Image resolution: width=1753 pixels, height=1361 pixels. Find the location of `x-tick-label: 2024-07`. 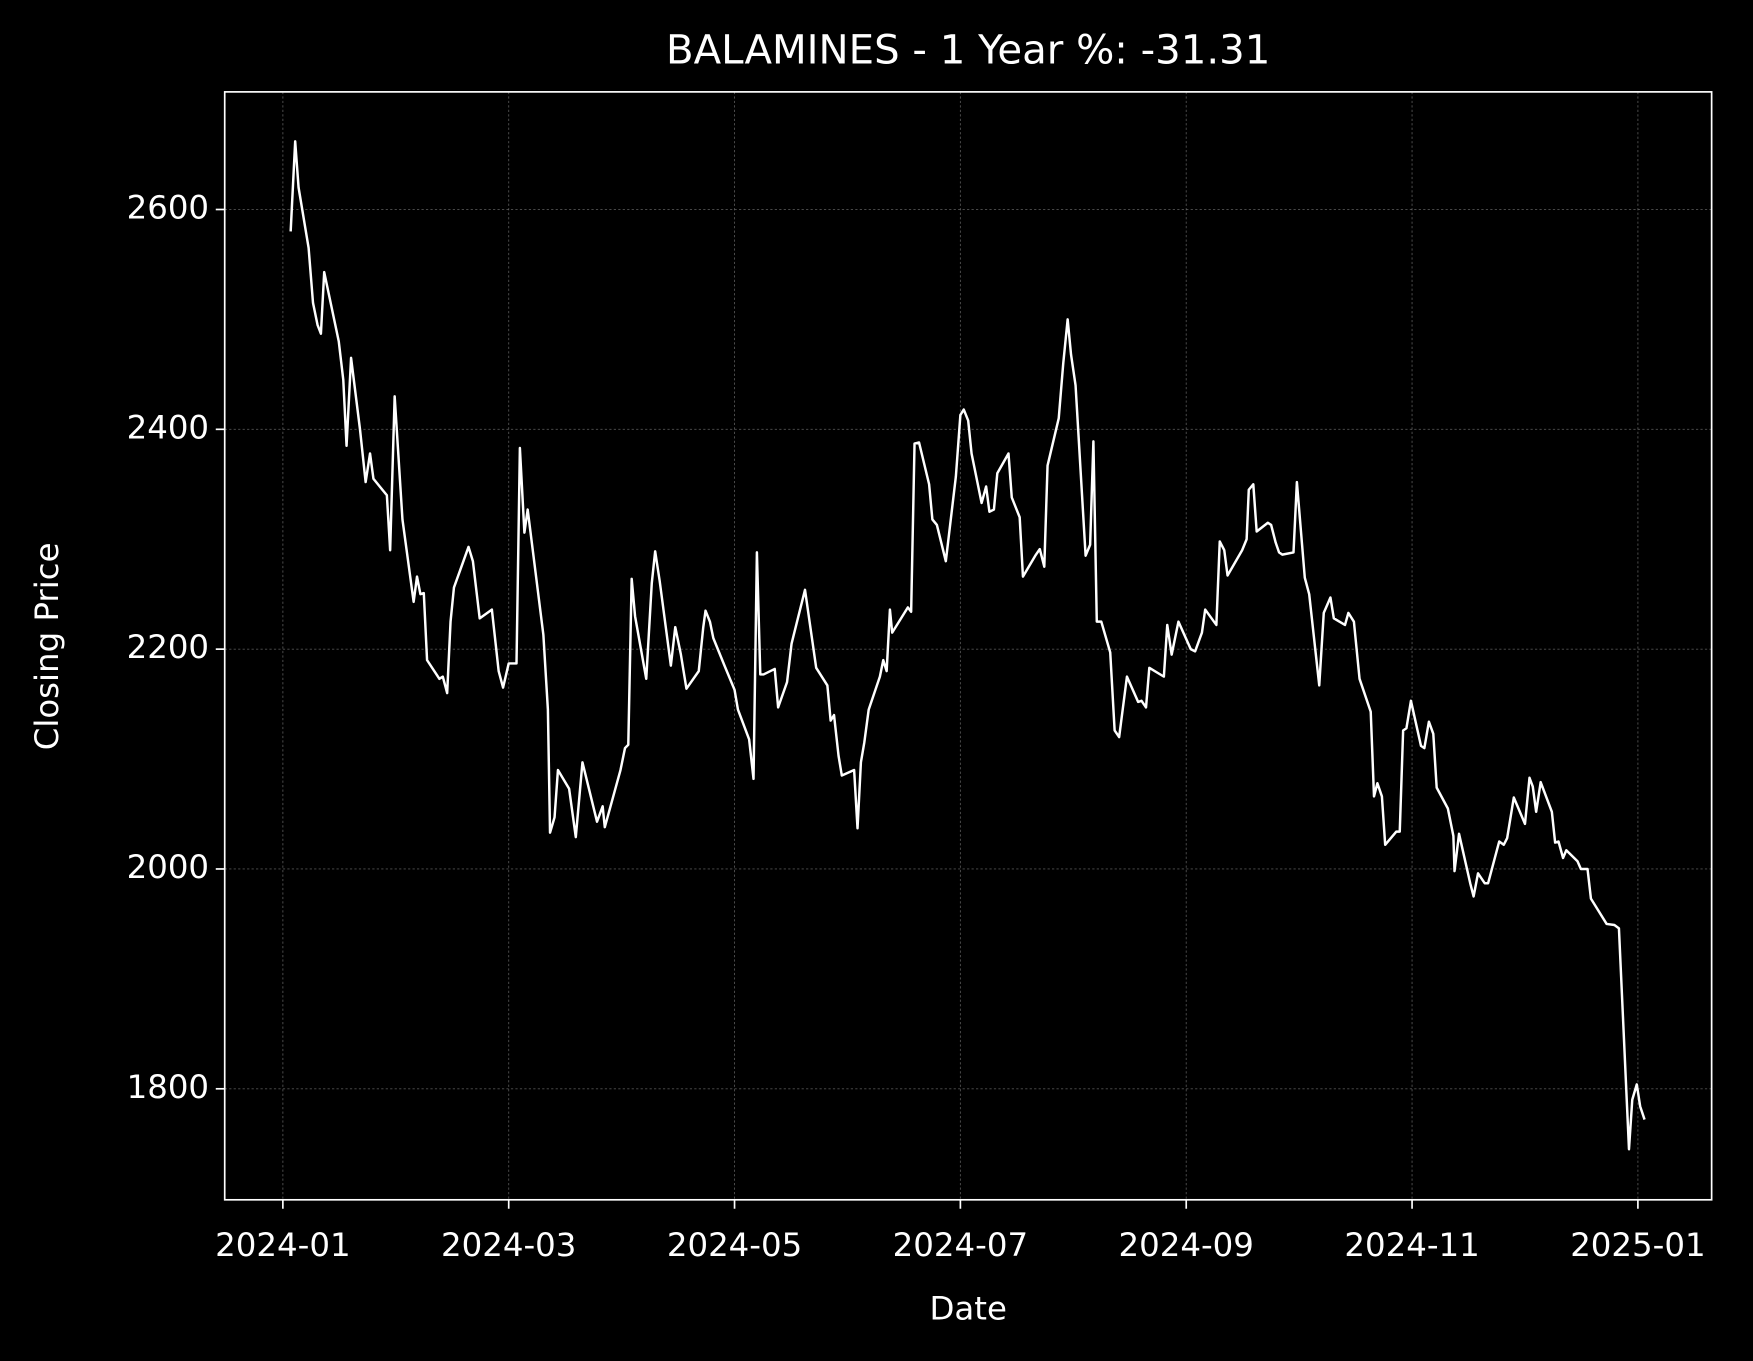

x-tick-label: 2024-07 is located at coordinates (960, 1245).